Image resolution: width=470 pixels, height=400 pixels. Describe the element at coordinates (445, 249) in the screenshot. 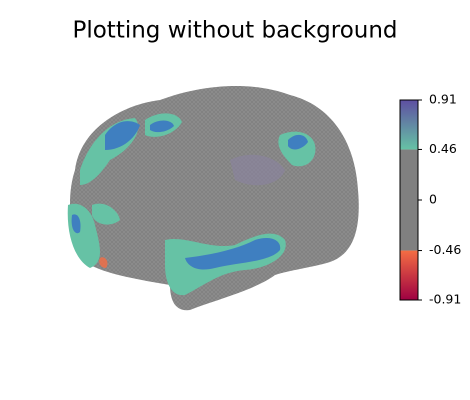

I see `tick-label: -0.46` at that location.